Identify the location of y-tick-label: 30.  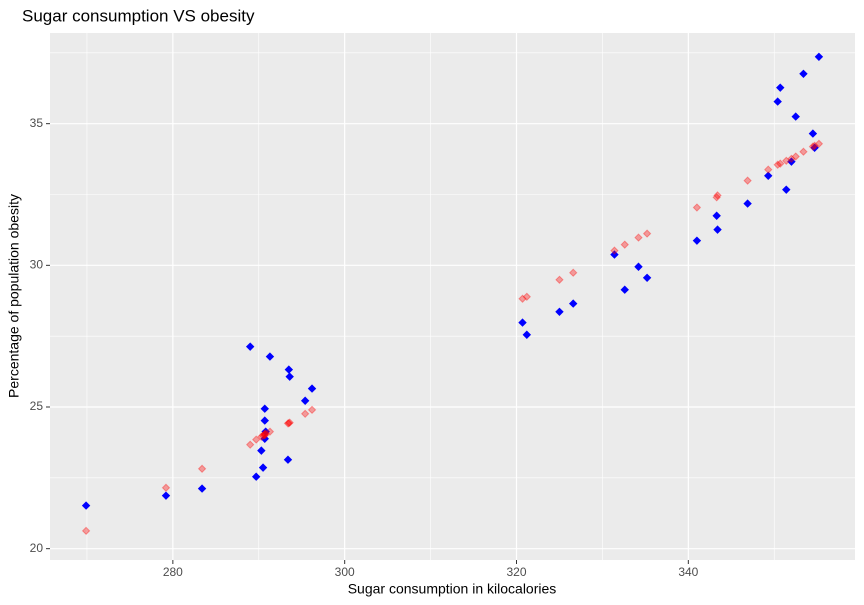
(37, 265).